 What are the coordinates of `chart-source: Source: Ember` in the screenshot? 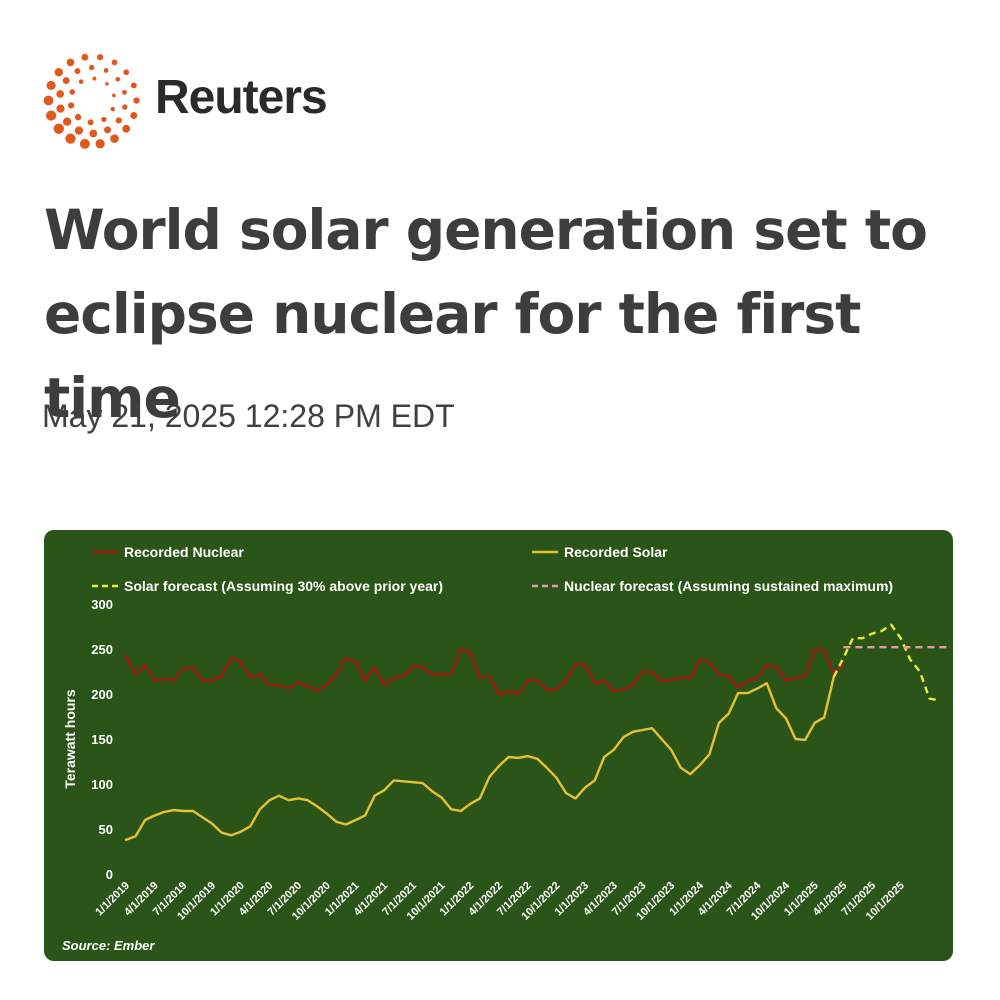 It's located at (108, 945).